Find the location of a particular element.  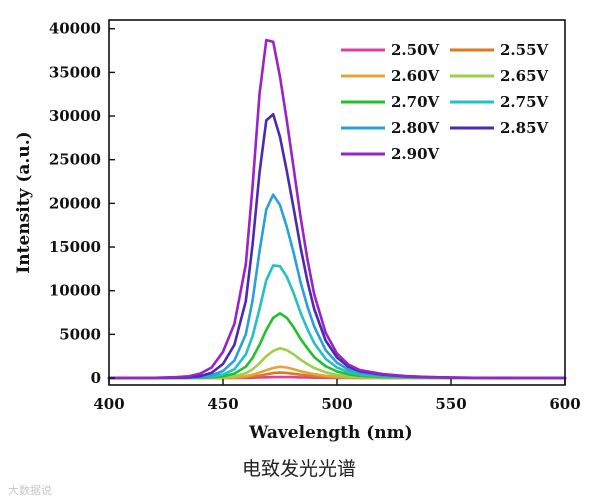

x-tick-label: 450 is located at coordinates (222, 404).